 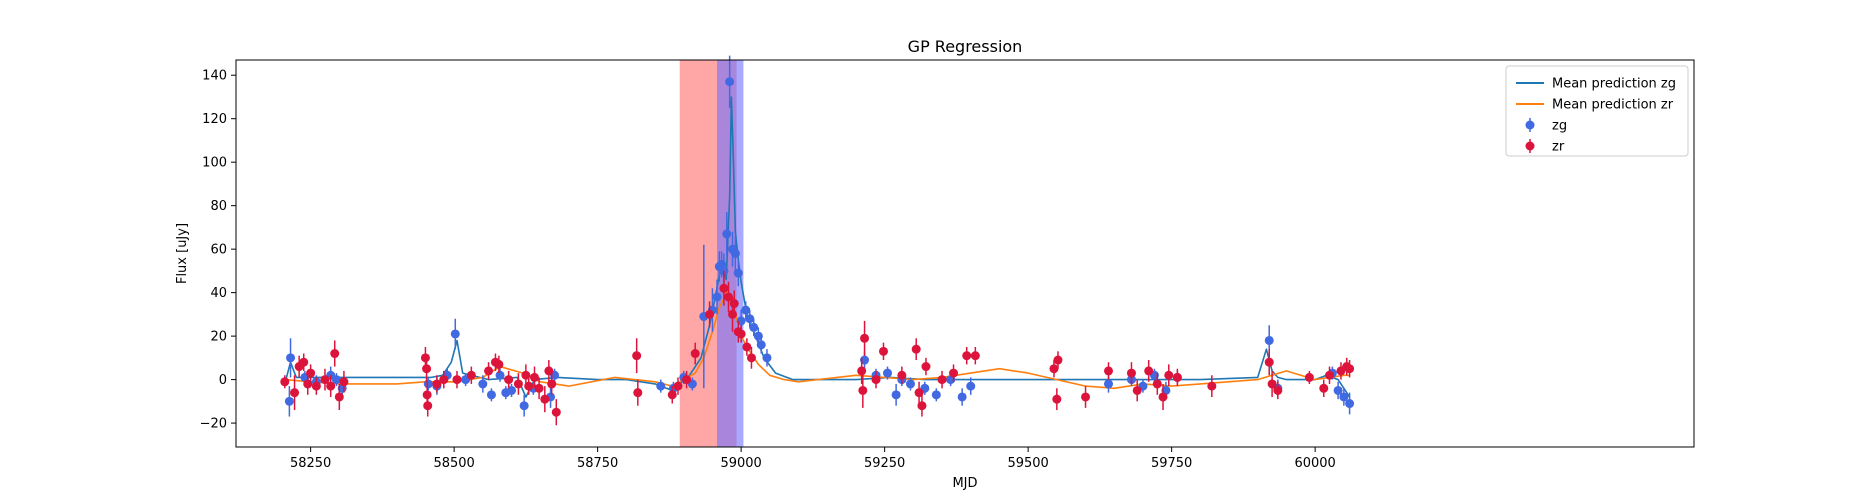 I want to click on legend-item: Mean prediction zg, so click(x=1596, y=84).